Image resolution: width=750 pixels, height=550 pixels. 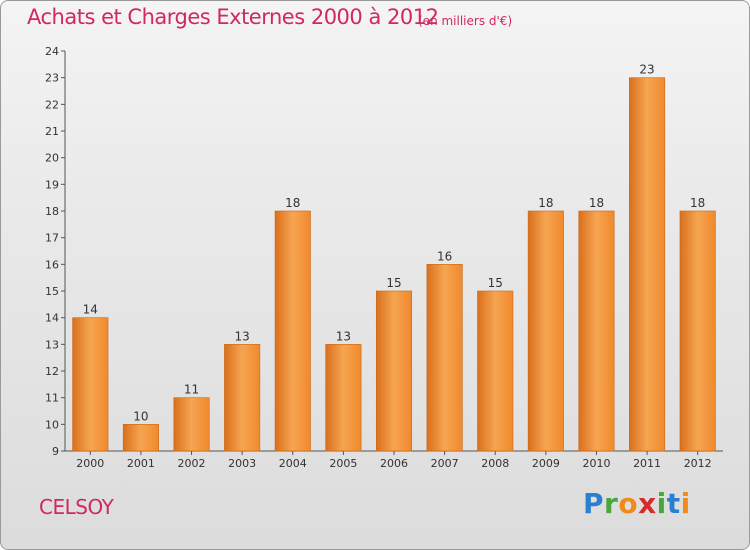 I want to click on y-tick-label: 12, so click(x=52, y=371).